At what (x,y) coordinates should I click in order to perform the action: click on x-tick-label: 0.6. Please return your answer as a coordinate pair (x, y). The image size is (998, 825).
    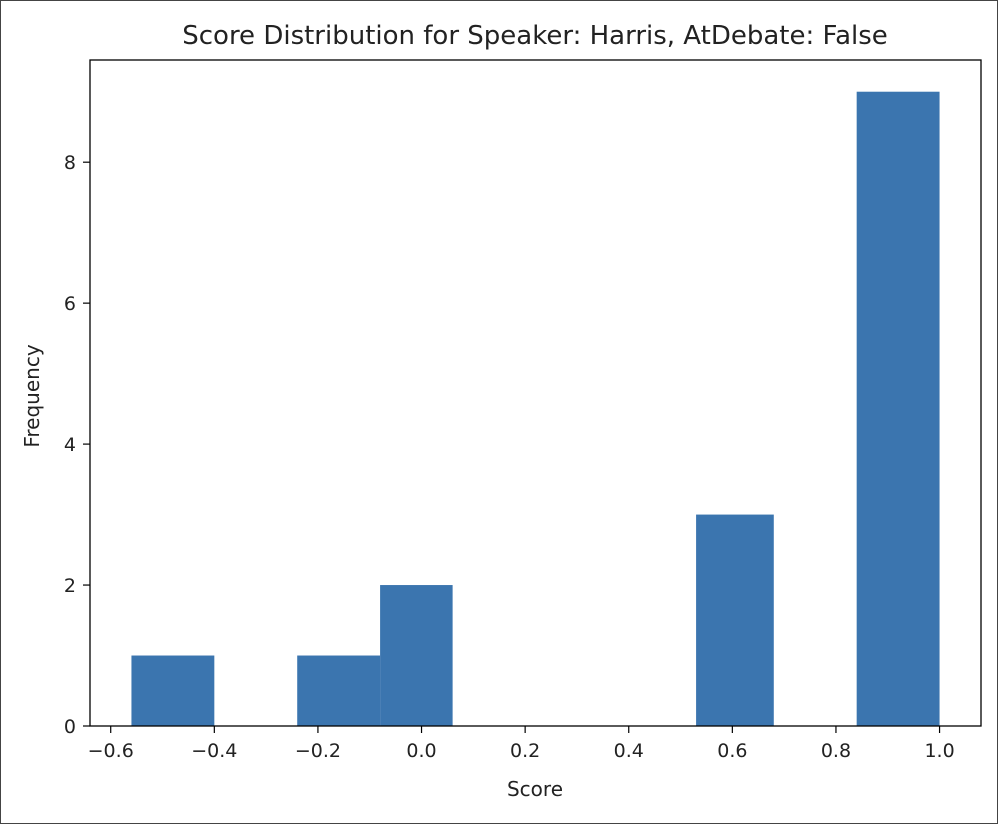
    Looking at the image, I should click on (732, 751).